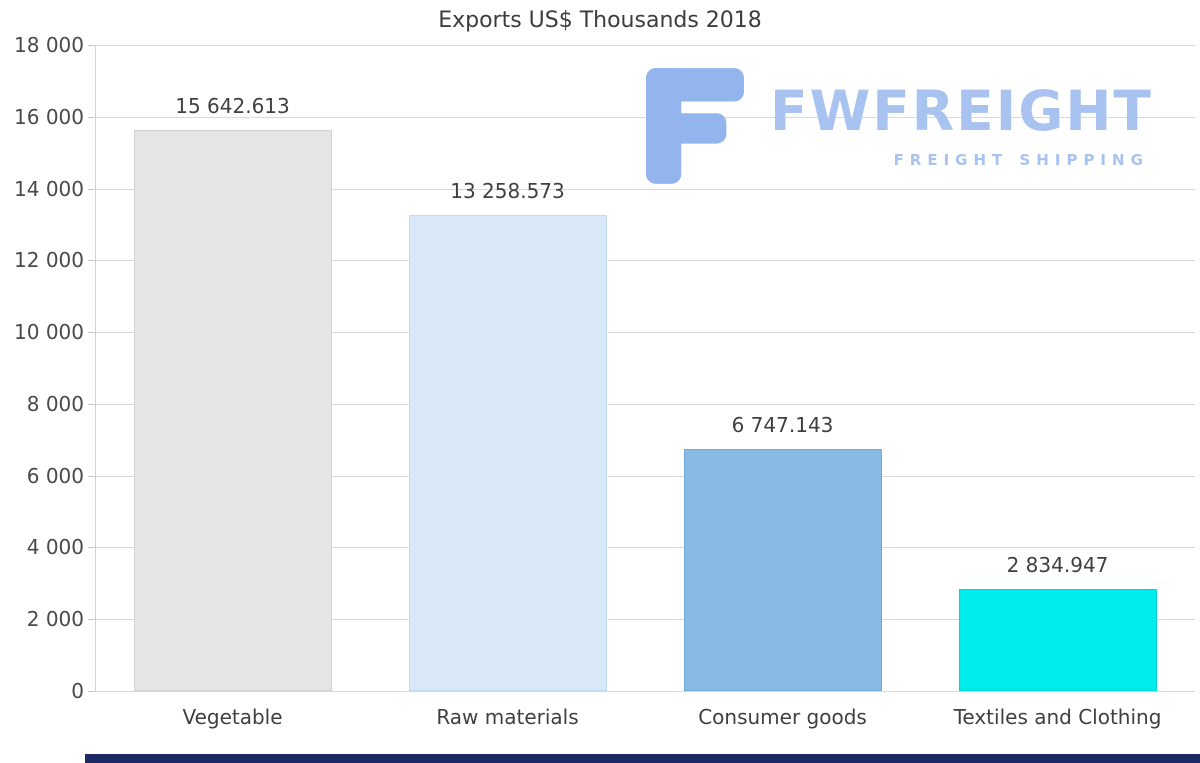 The height and width of the screenshot is (763, 1200). What do you see at coordinates (1057, 640) in the screenshot?
I see `bar-textiles-and-clothing` at bounding box center [1057, 640].